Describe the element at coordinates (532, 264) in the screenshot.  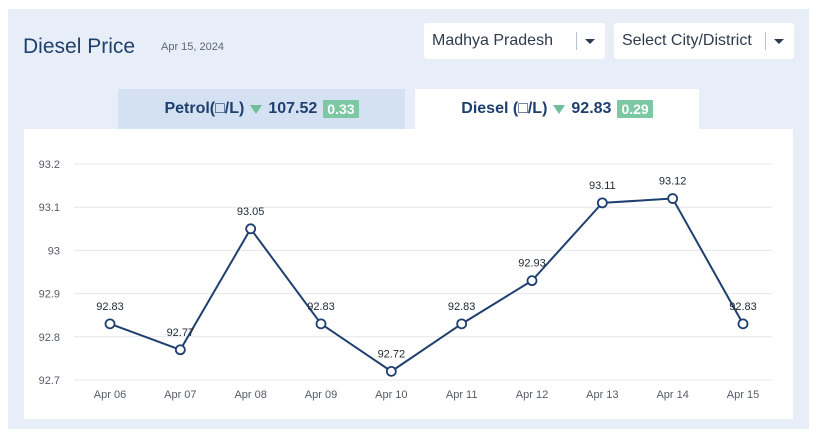
I see `data-label: 92.93` at that location.